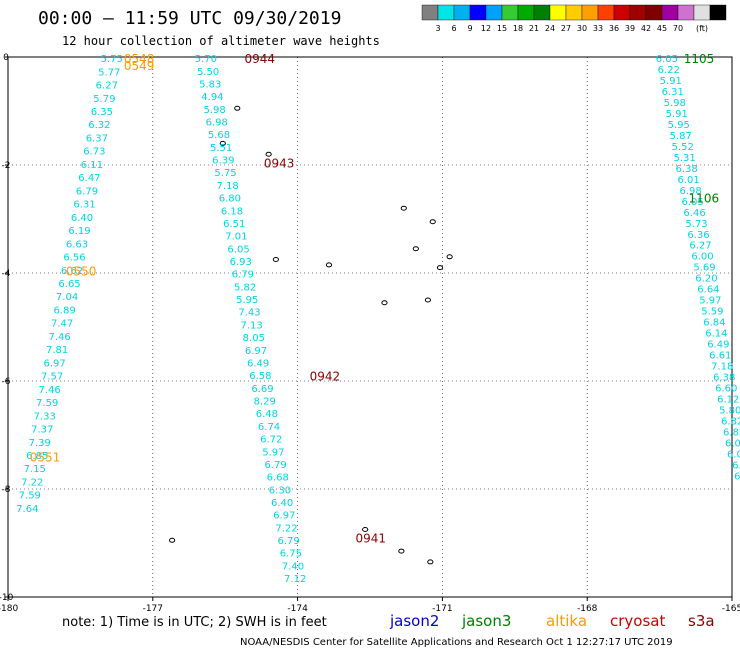  What do you see at coordinates (67, 297) in the screenshot?
I see `wave-height-value: 7.04` at bounding box center [67, 297].